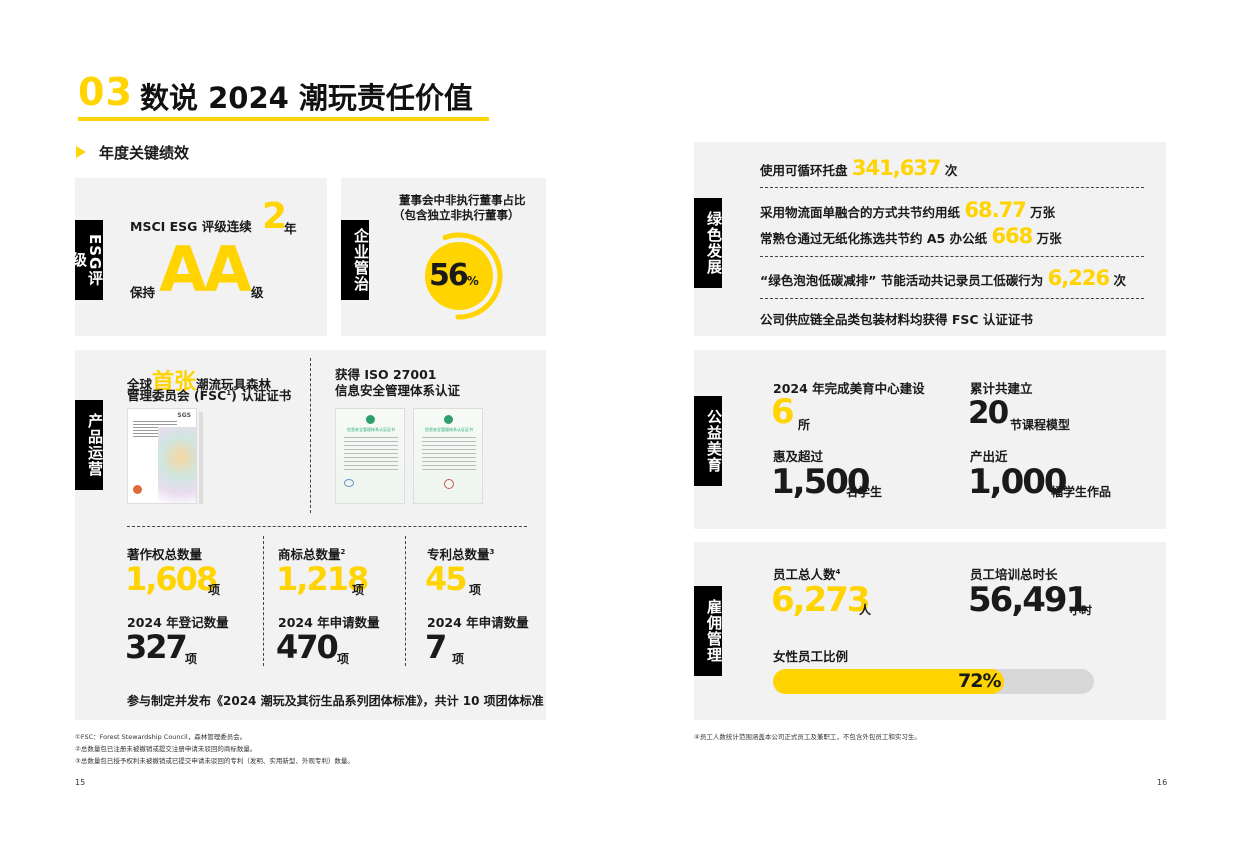  What do you see at coordinates (807, 737) in the screenshot?
I see `footnote-4: ④员工人数统计范围涵盖本公司正式员工及兼职工，不包含外包员工和实习生。` at bounding box center [807, 737].